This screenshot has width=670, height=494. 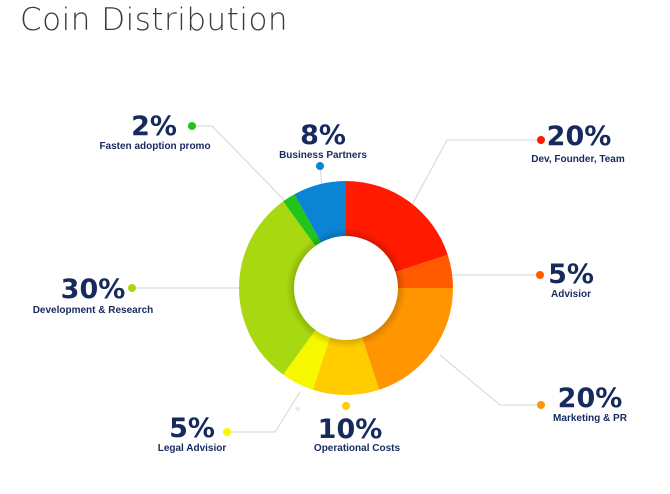 I want to click on slice-label-dev-founder-team: Dev, Founder, Team, so click(x=578, y=159).